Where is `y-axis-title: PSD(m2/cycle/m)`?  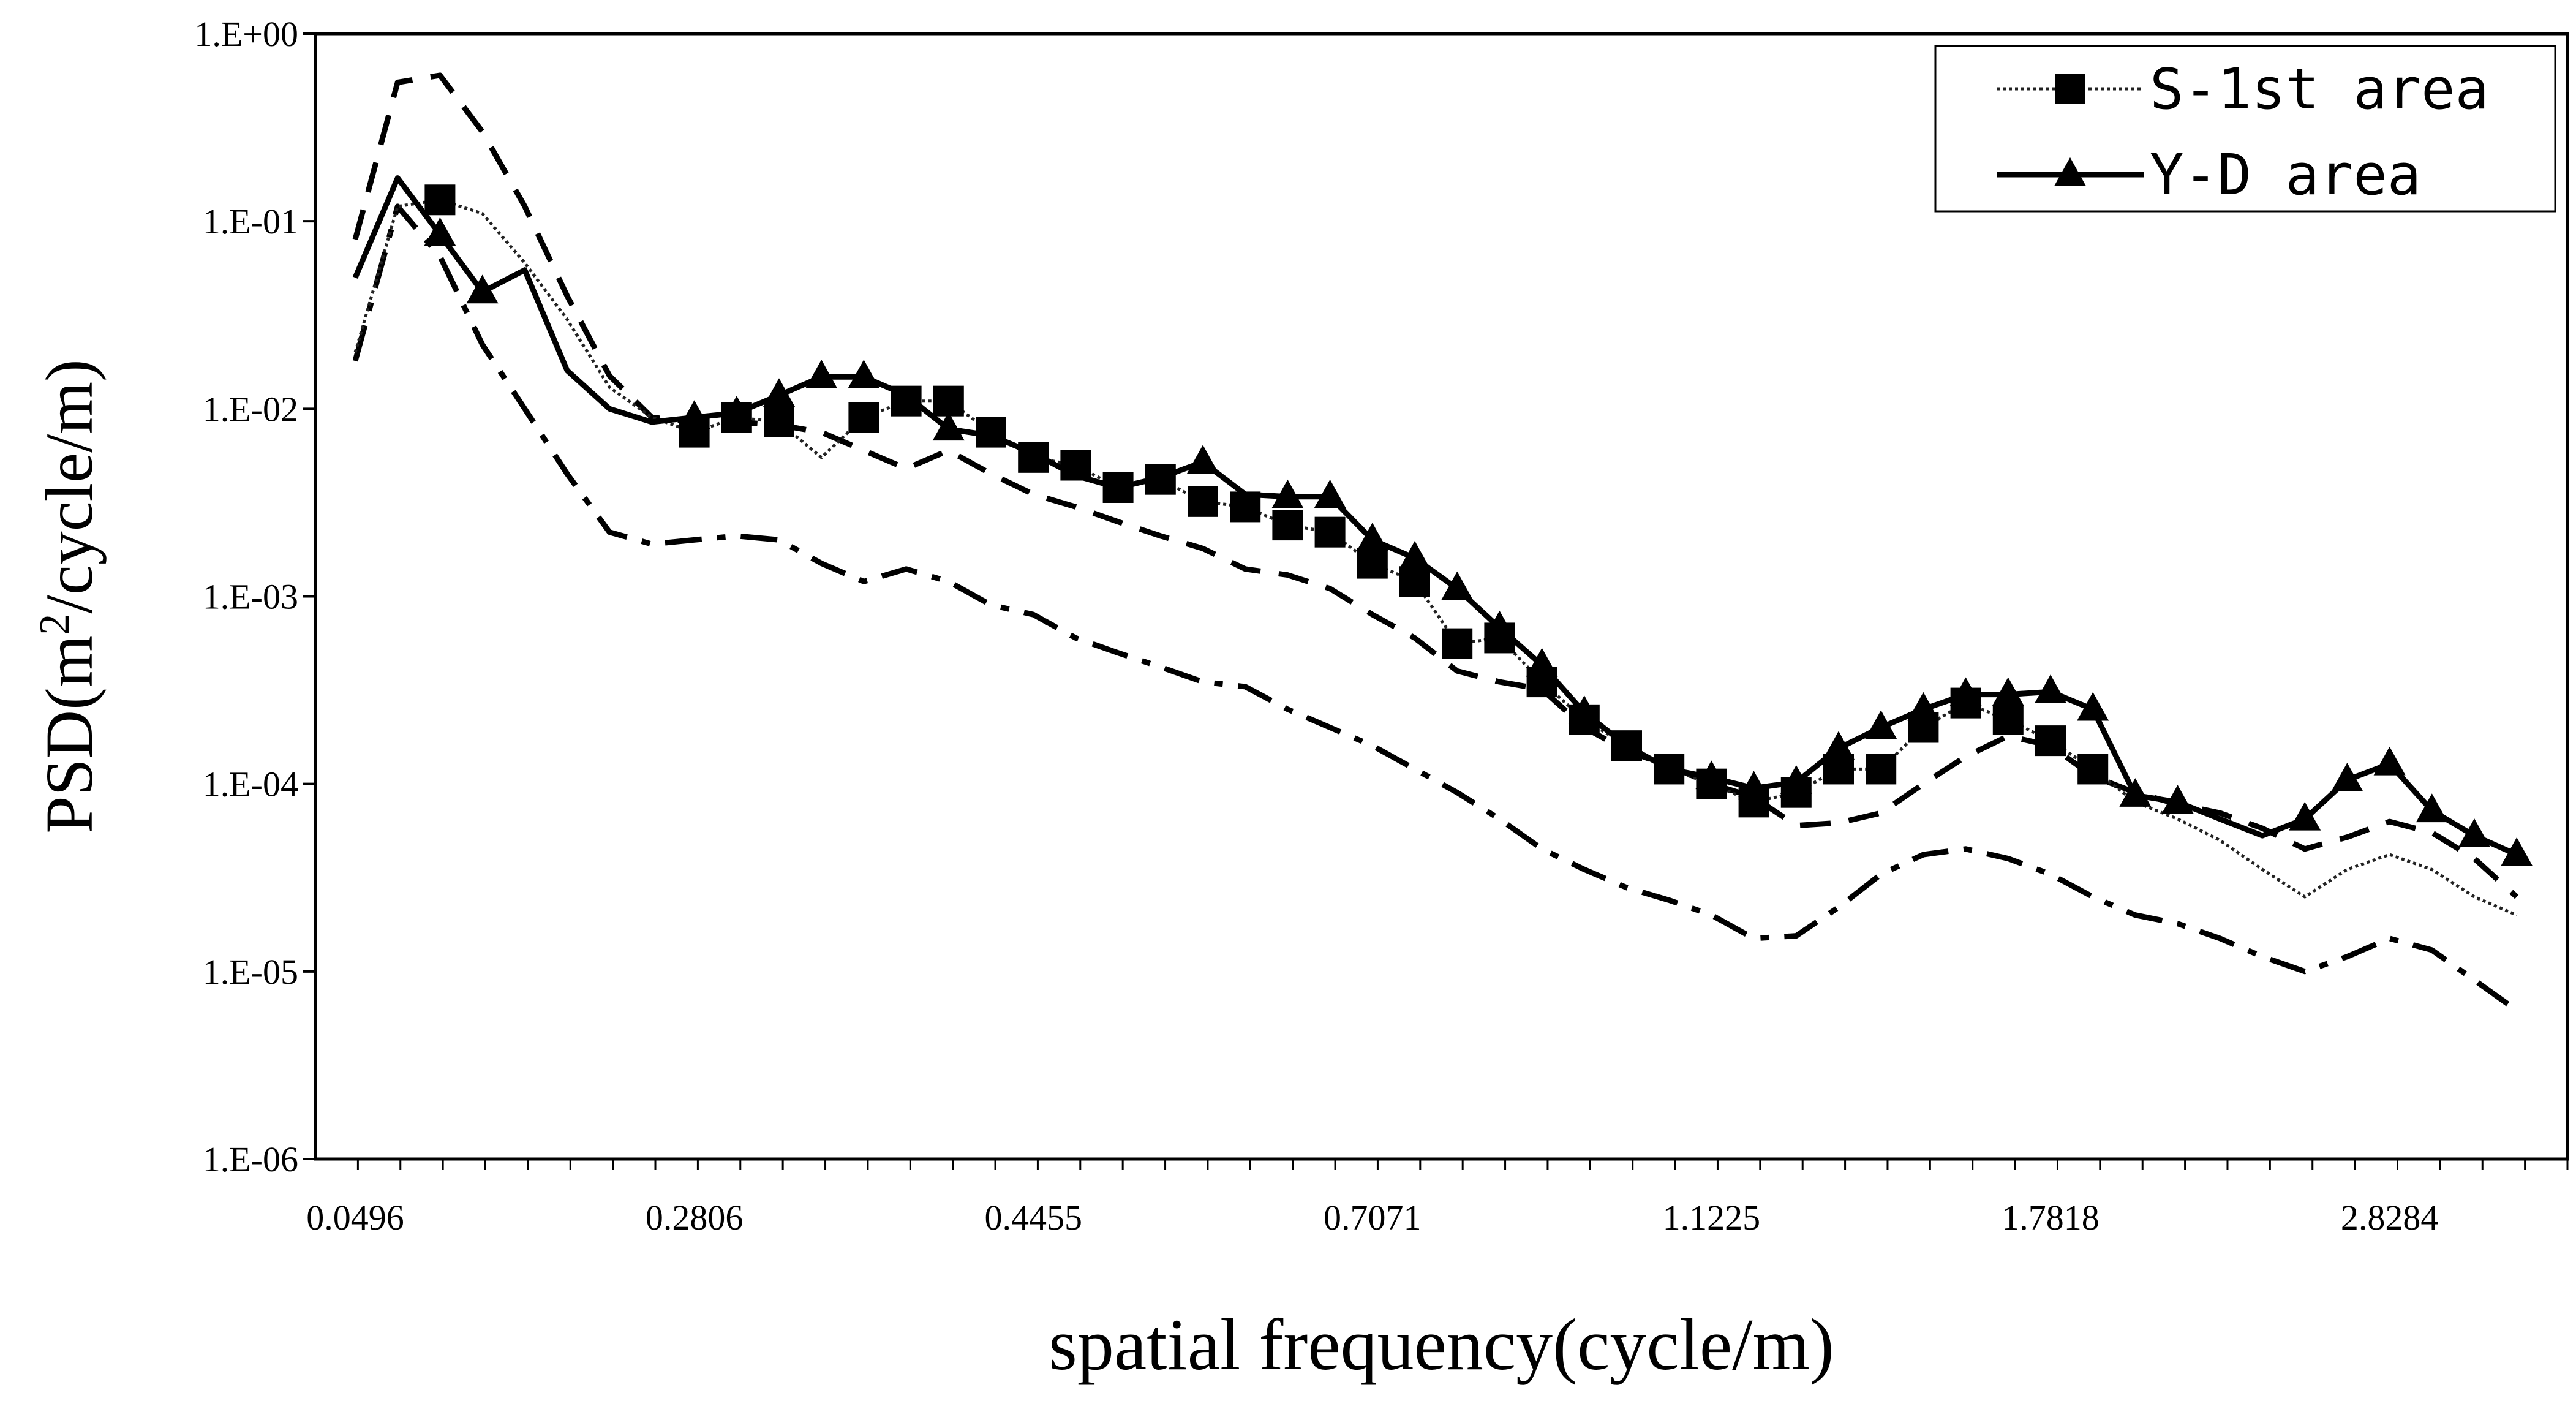 y-axis-title: PSD(m2/cycle/m) is located at coordinates (69, 596).